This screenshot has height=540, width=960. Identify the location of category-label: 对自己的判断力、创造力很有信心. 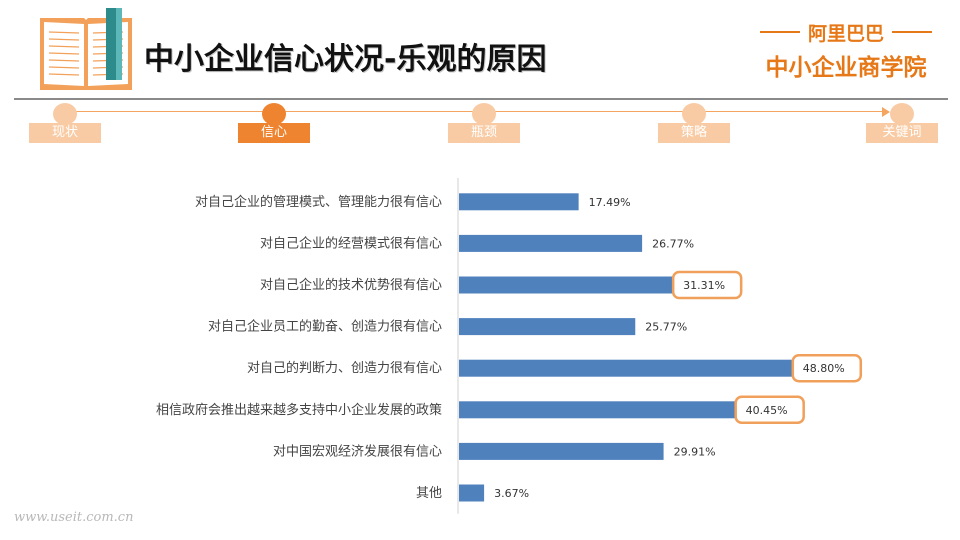
(344, 368).